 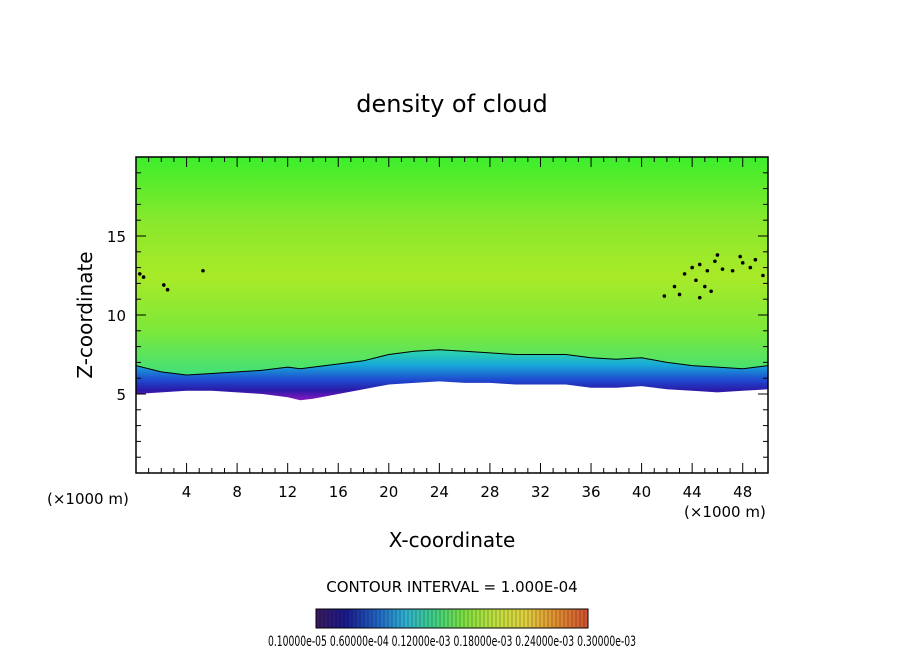 I want to click on y-tick-labels: 5 10 15, so click(x=116, y=316).